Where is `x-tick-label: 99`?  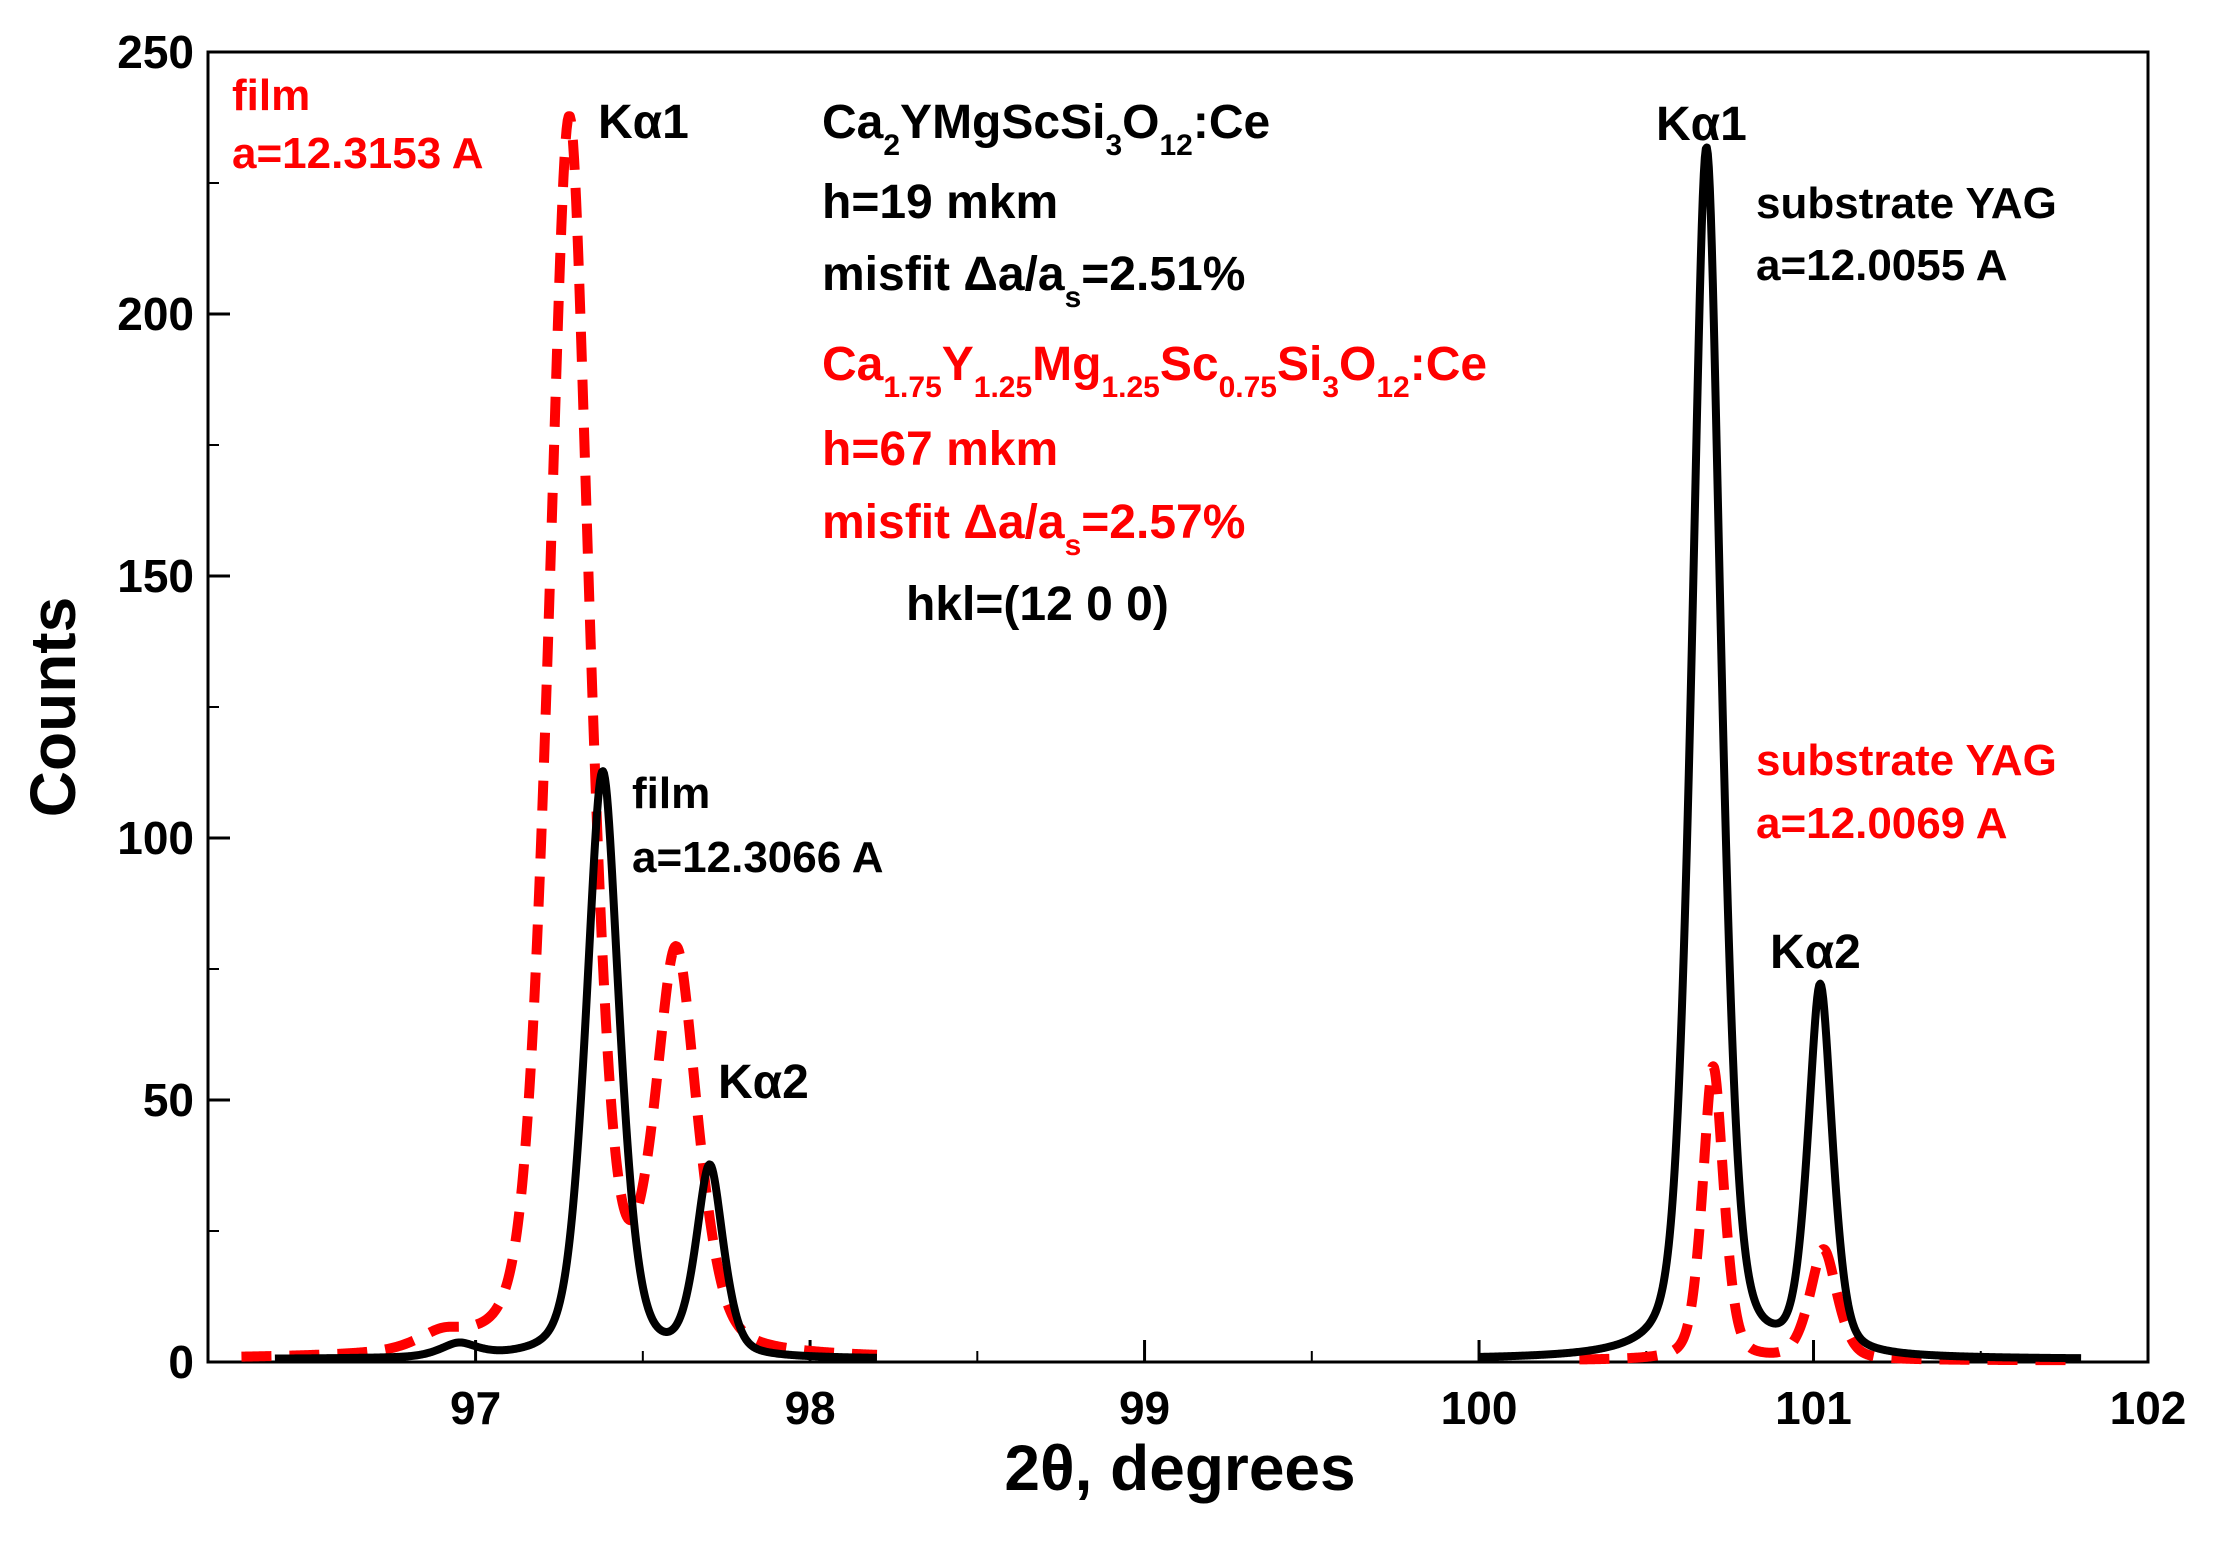 x-tick-label: 99 is located at coordinates (1144, 1408).